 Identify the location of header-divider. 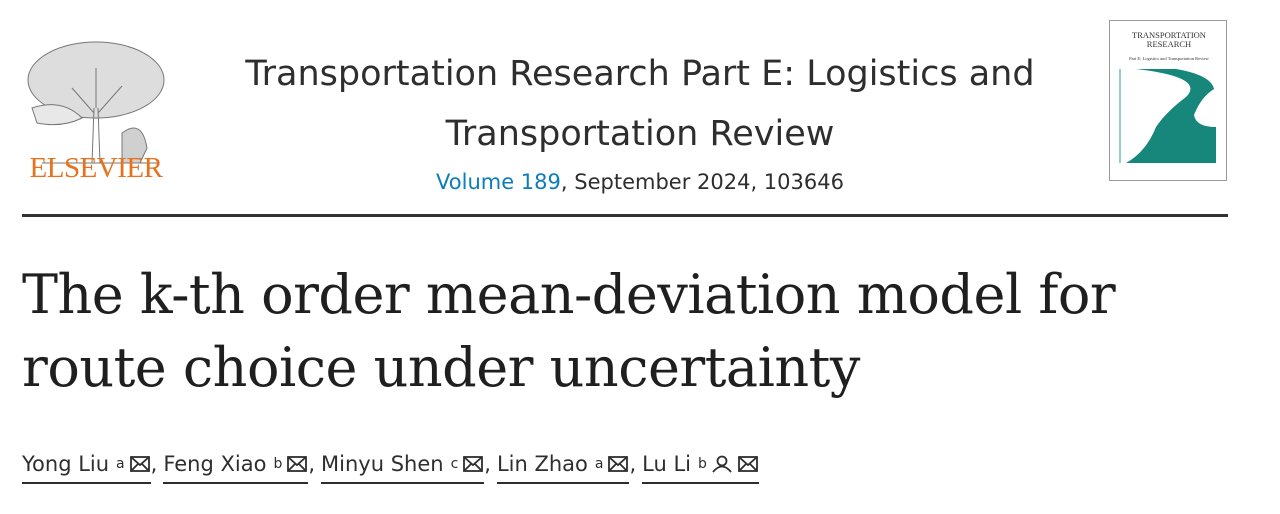
(625, 215).